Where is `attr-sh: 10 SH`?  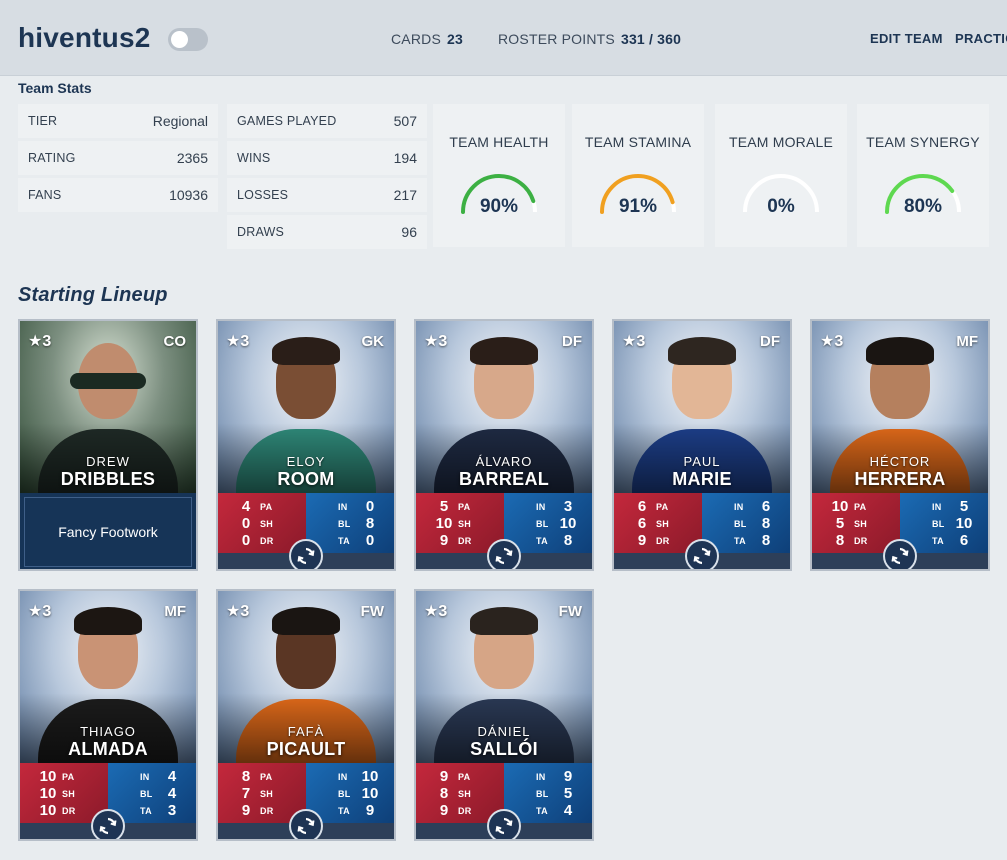 attr-sh: 10 SH is located at coordinates (73, 793).